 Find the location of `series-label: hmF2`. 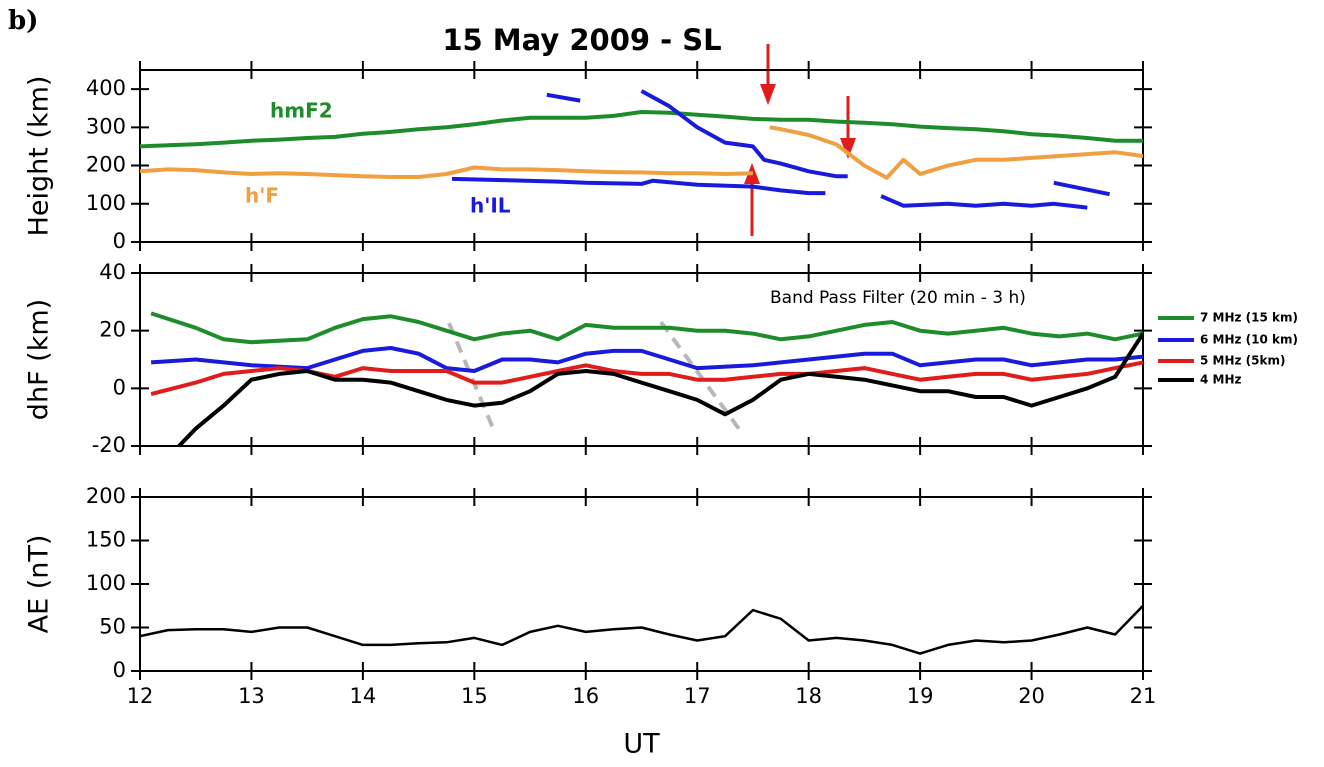

series-label: hmF2 is located at coordinates (301, 111).